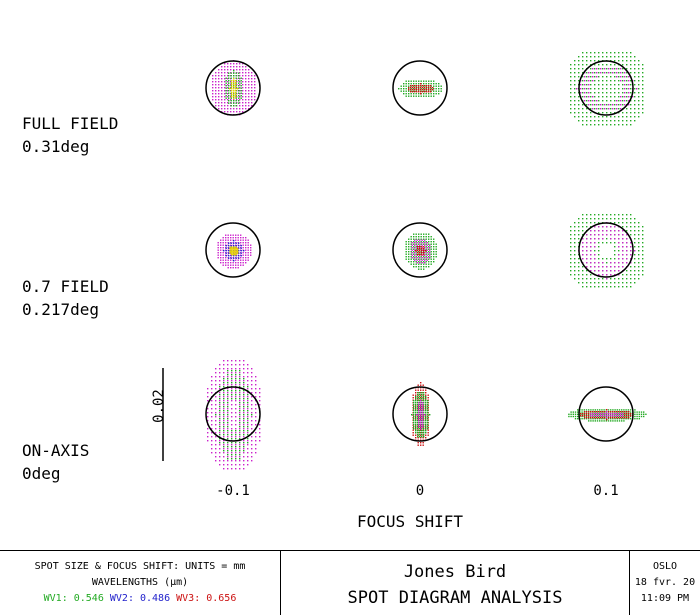  What do you see at coordinates (206, 598) in the screenshot?
I see `wv3-text: WV3: 0.656` at bounding box center [206, 598].